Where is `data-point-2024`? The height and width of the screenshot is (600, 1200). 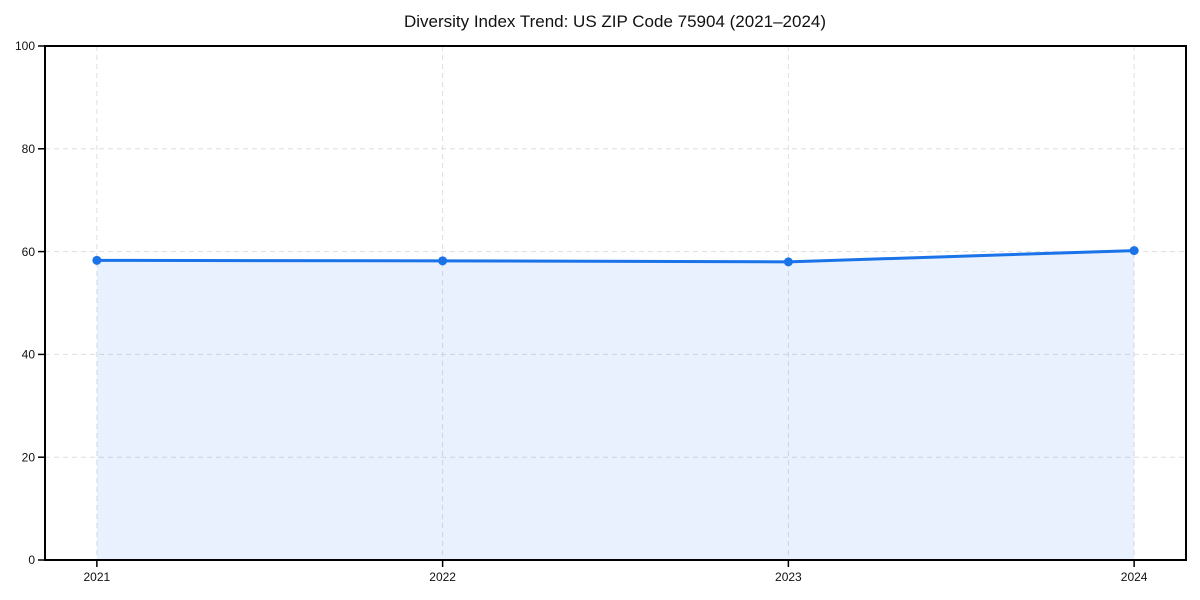
data-point-2024 is located at coordinates (1134, 251).